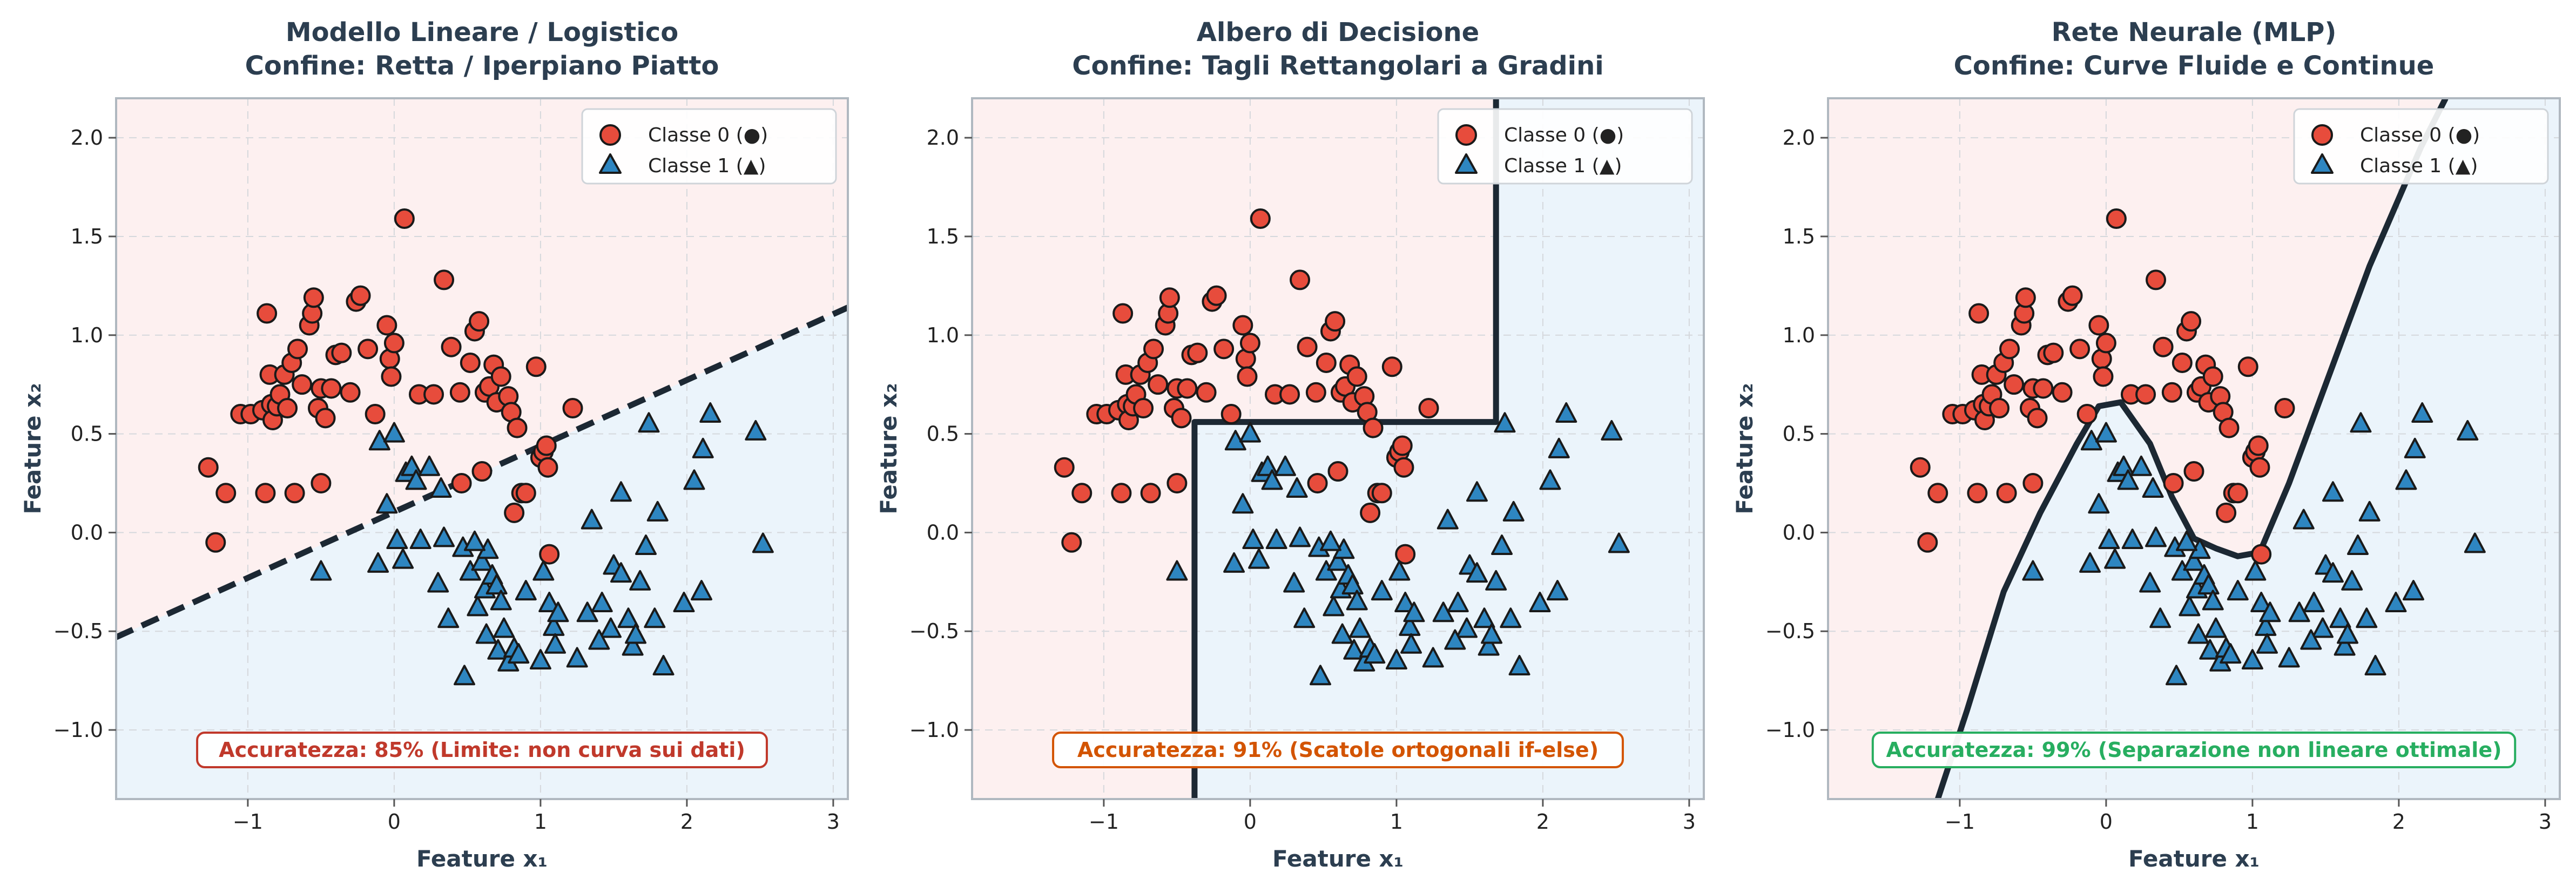 The height and width of the screenshot is (893, 2576). I want to click on y-tick-label: 0.5, so click(1799, 434).